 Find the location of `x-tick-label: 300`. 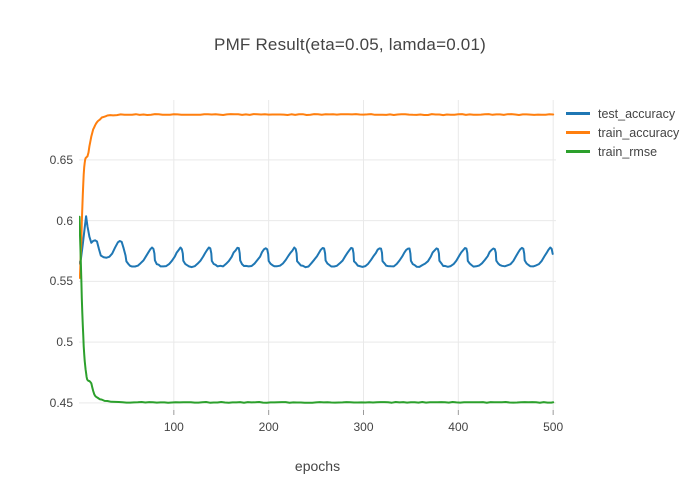

x-tick-label: 300 is located at coordinates (363, 427).